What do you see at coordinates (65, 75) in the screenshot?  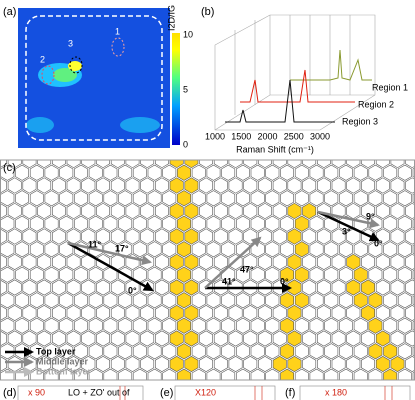 I see `blob` at bounding box center [65, 75].